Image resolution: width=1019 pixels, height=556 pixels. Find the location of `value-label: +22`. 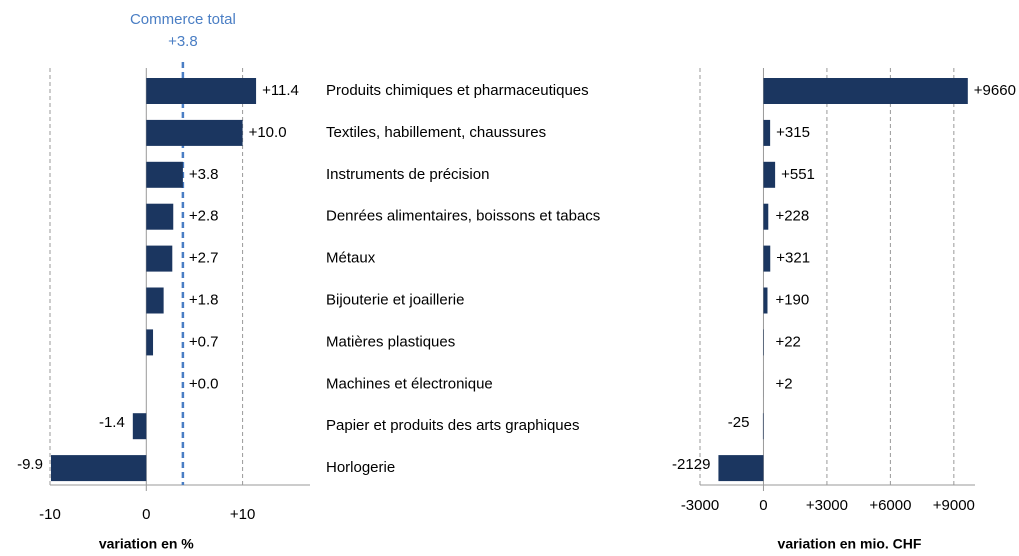

value-label: +22 is located at coordinates (787, 341).